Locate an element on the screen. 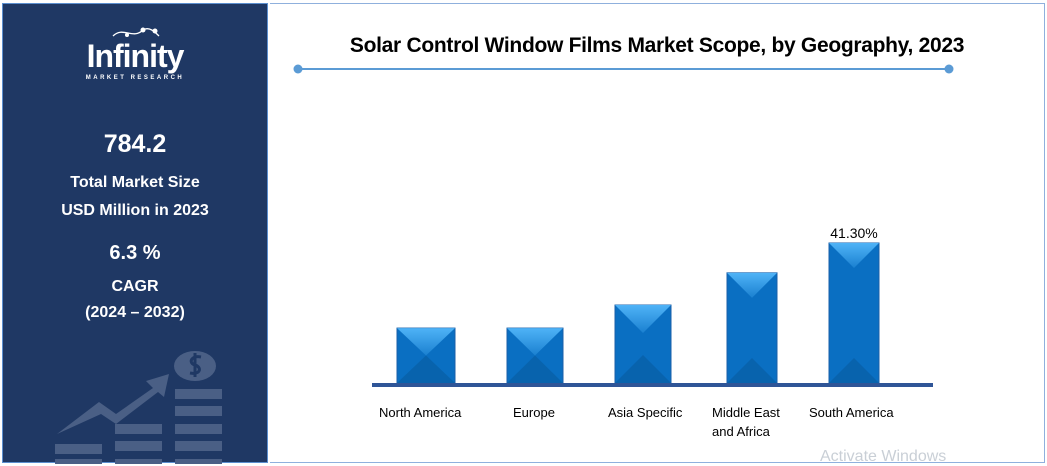 The width and height of the screenshot is (1047, 466). x-tick-label-line: Asia Specific is located at coordinates (645, 412).